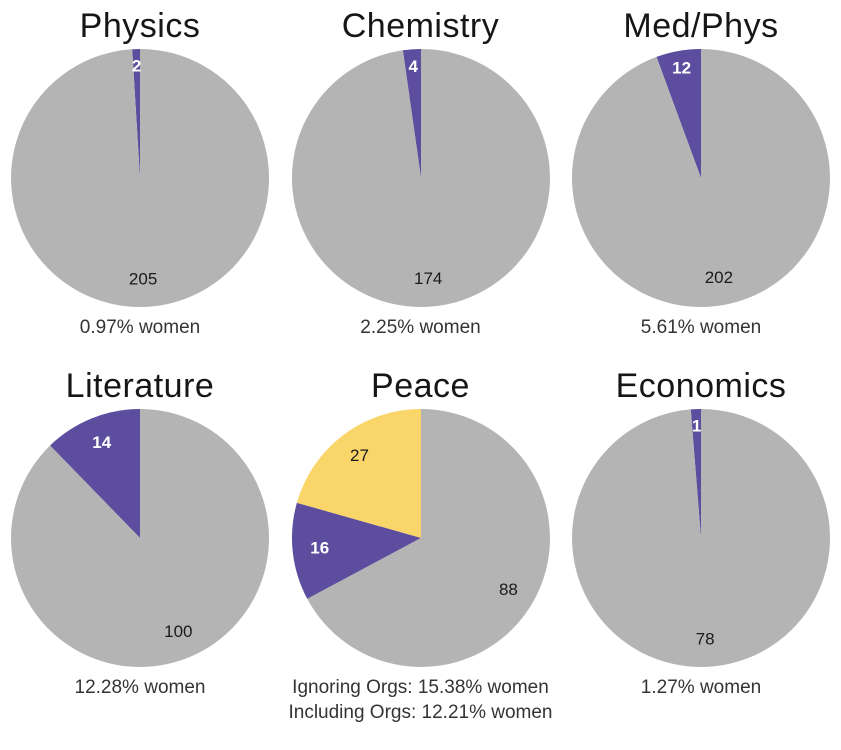 Image resolution: width=841 pixels, height=750 pixels. I want to click on chart-title-medphys: Med/Phys, so click(701, 26).